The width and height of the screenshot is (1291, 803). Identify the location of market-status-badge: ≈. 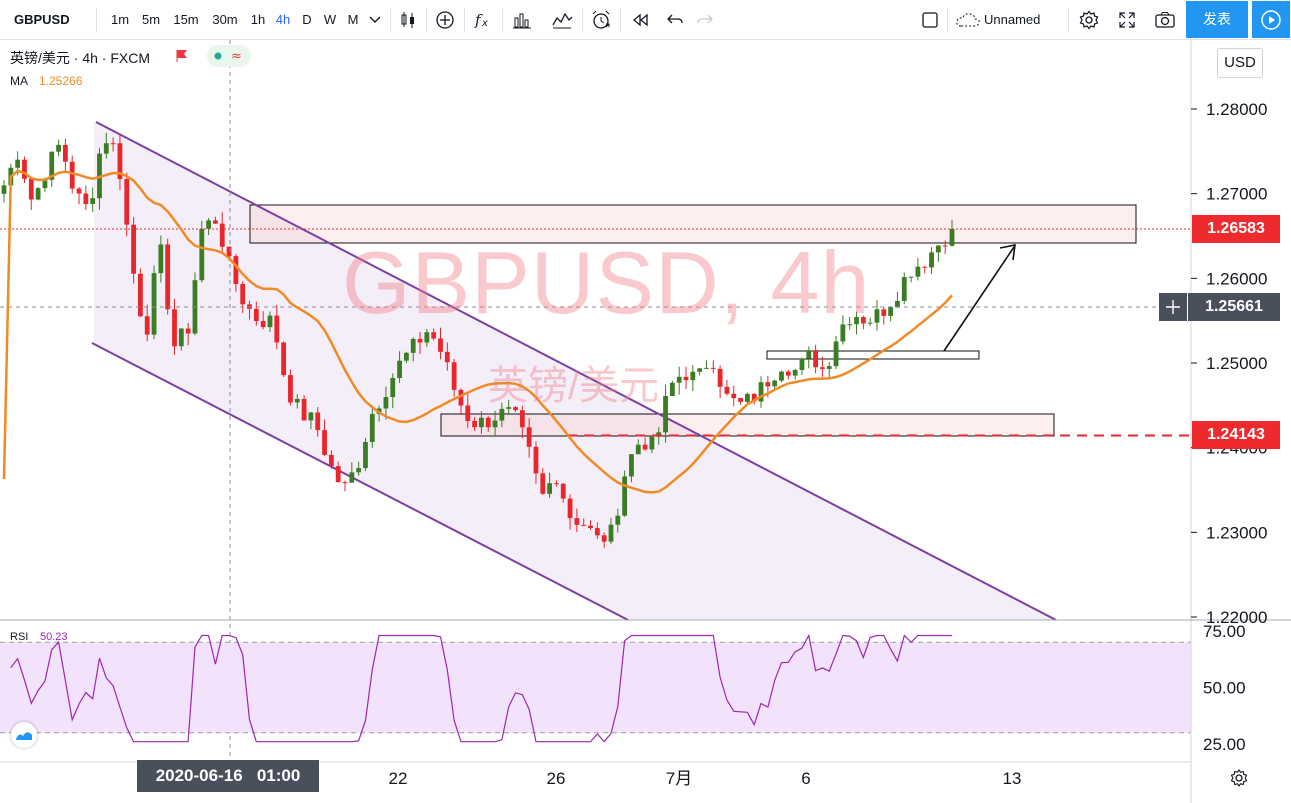
(229, 56).